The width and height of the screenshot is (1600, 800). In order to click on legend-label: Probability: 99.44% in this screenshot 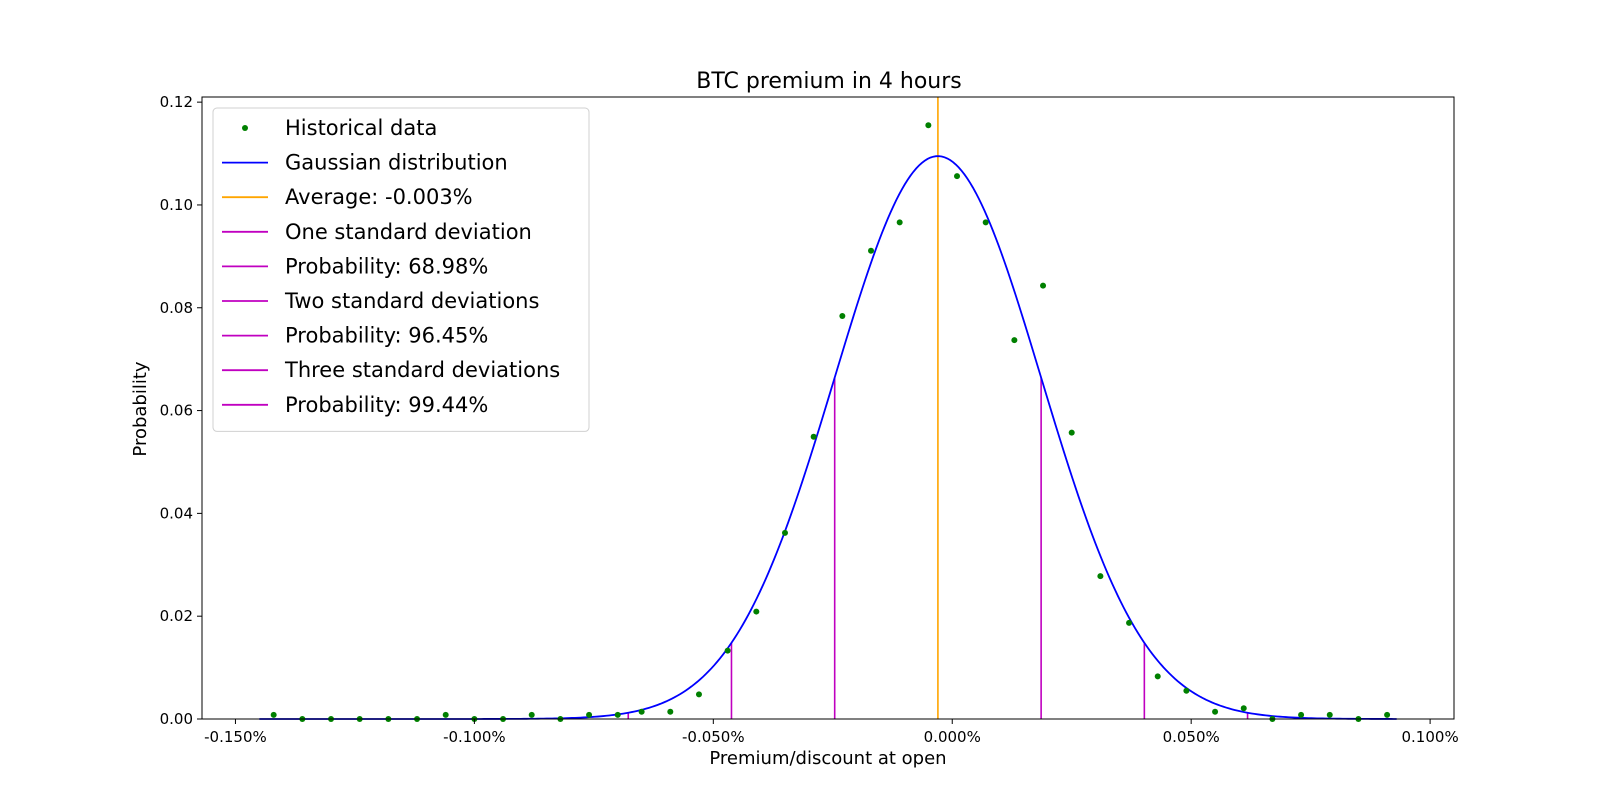, I will do `click(386, 405)`.